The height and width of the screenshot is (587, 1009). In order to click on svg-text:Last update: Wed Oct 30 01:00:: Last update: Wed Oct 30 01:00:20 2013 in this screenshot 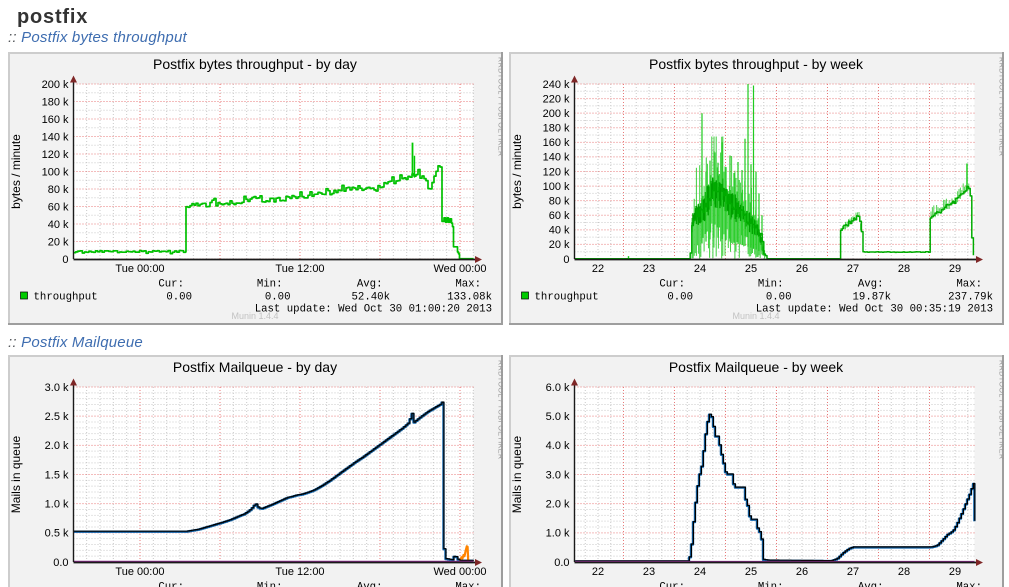, I will do `click(373, 310)`.